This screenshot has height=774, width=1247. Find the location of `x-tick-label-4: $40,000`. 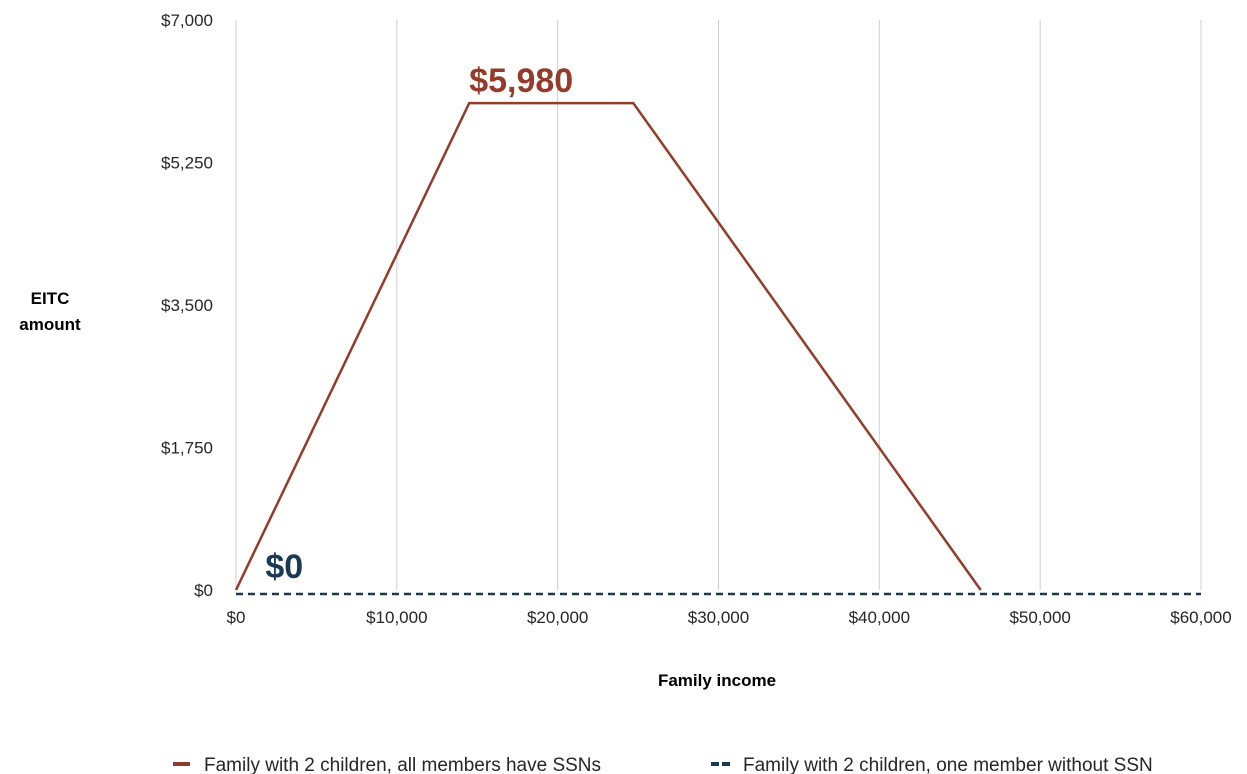

x-tick-label-4: $40,000 is located at coordinates (879, 617).